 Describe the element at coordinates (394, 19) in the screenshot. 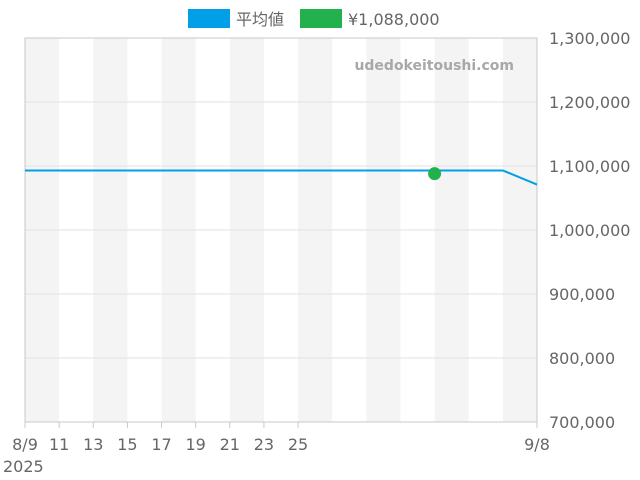

I see `legend-label: ¥1,088,000` at that location.